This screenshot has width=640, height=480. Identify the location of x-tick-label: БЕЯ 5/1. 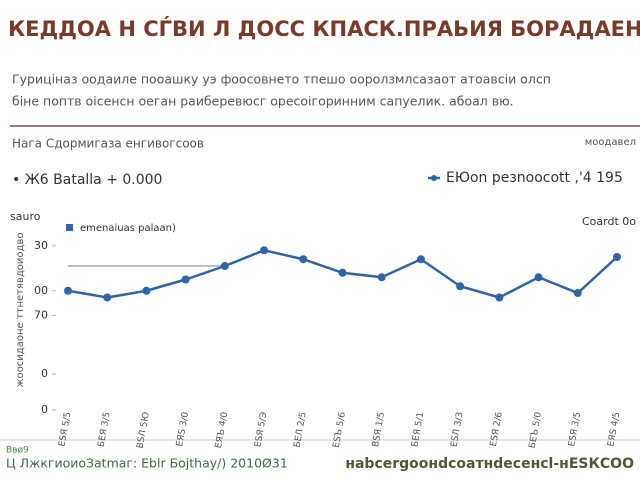
(418, 429).